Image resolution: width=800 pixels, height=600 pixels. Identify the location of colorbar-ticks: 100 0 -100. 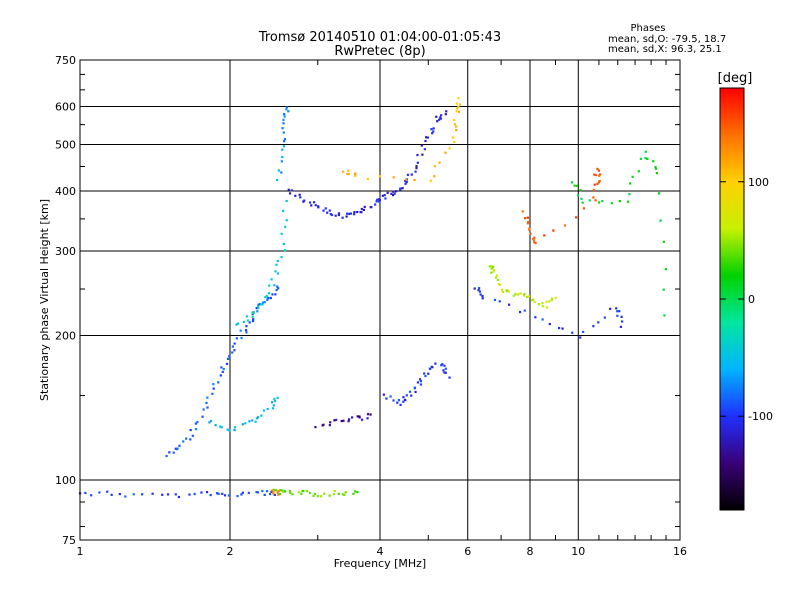
(746, 299).